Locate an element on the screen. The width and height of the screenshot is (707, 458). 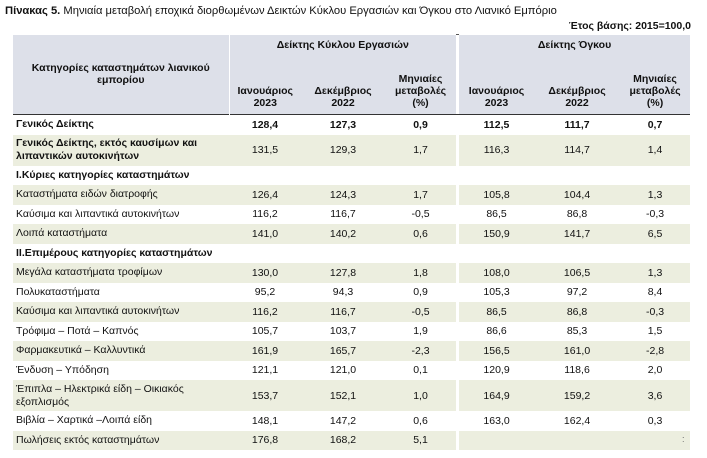
turnover-dec-2022-cell: 152,1 is located at coordinates (343, 395).